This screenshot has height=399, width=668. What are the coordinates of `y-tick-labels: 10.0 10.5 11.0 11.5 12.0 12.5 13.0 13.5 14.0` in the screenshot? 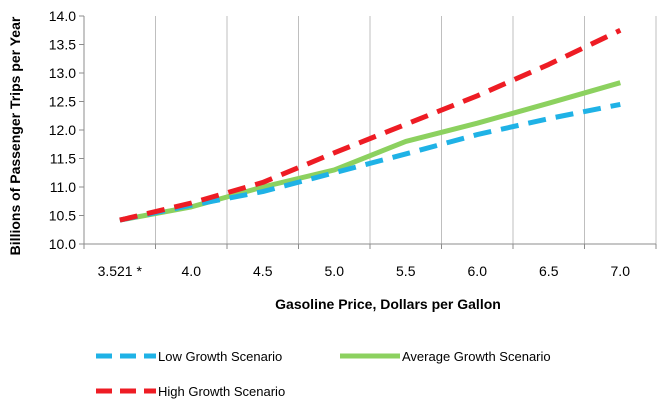 It's located at (66, 130).